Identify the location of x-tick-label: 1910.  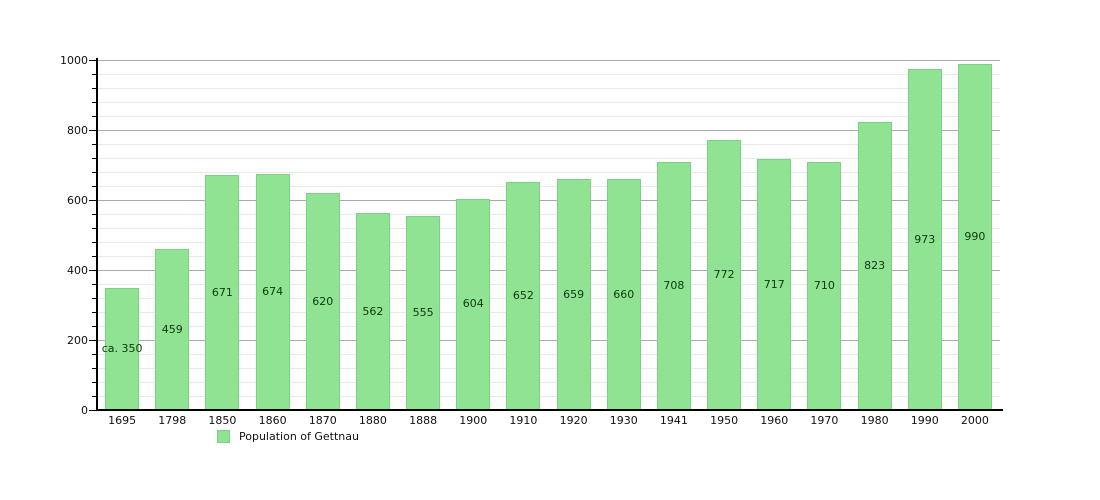
(523, 420).